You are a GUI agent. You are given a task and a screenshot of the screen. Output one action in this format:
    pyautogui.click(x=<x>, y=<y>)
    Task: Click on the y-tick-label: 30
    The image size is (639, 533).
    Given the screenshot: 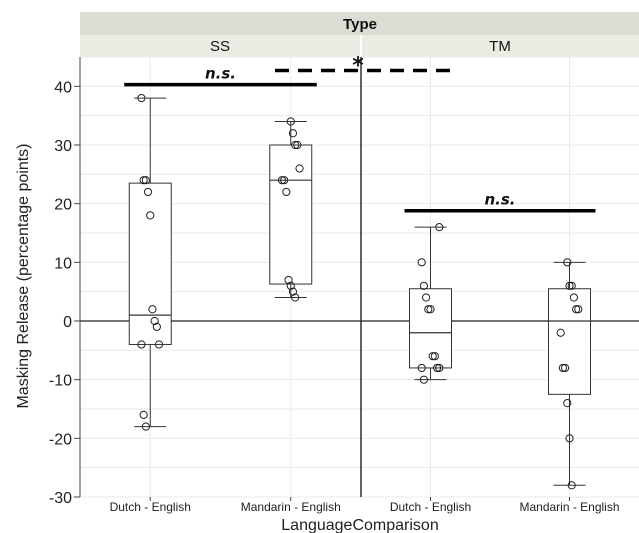 What is the action you would take?
    pyautogui.click(x=63, y=146)
    